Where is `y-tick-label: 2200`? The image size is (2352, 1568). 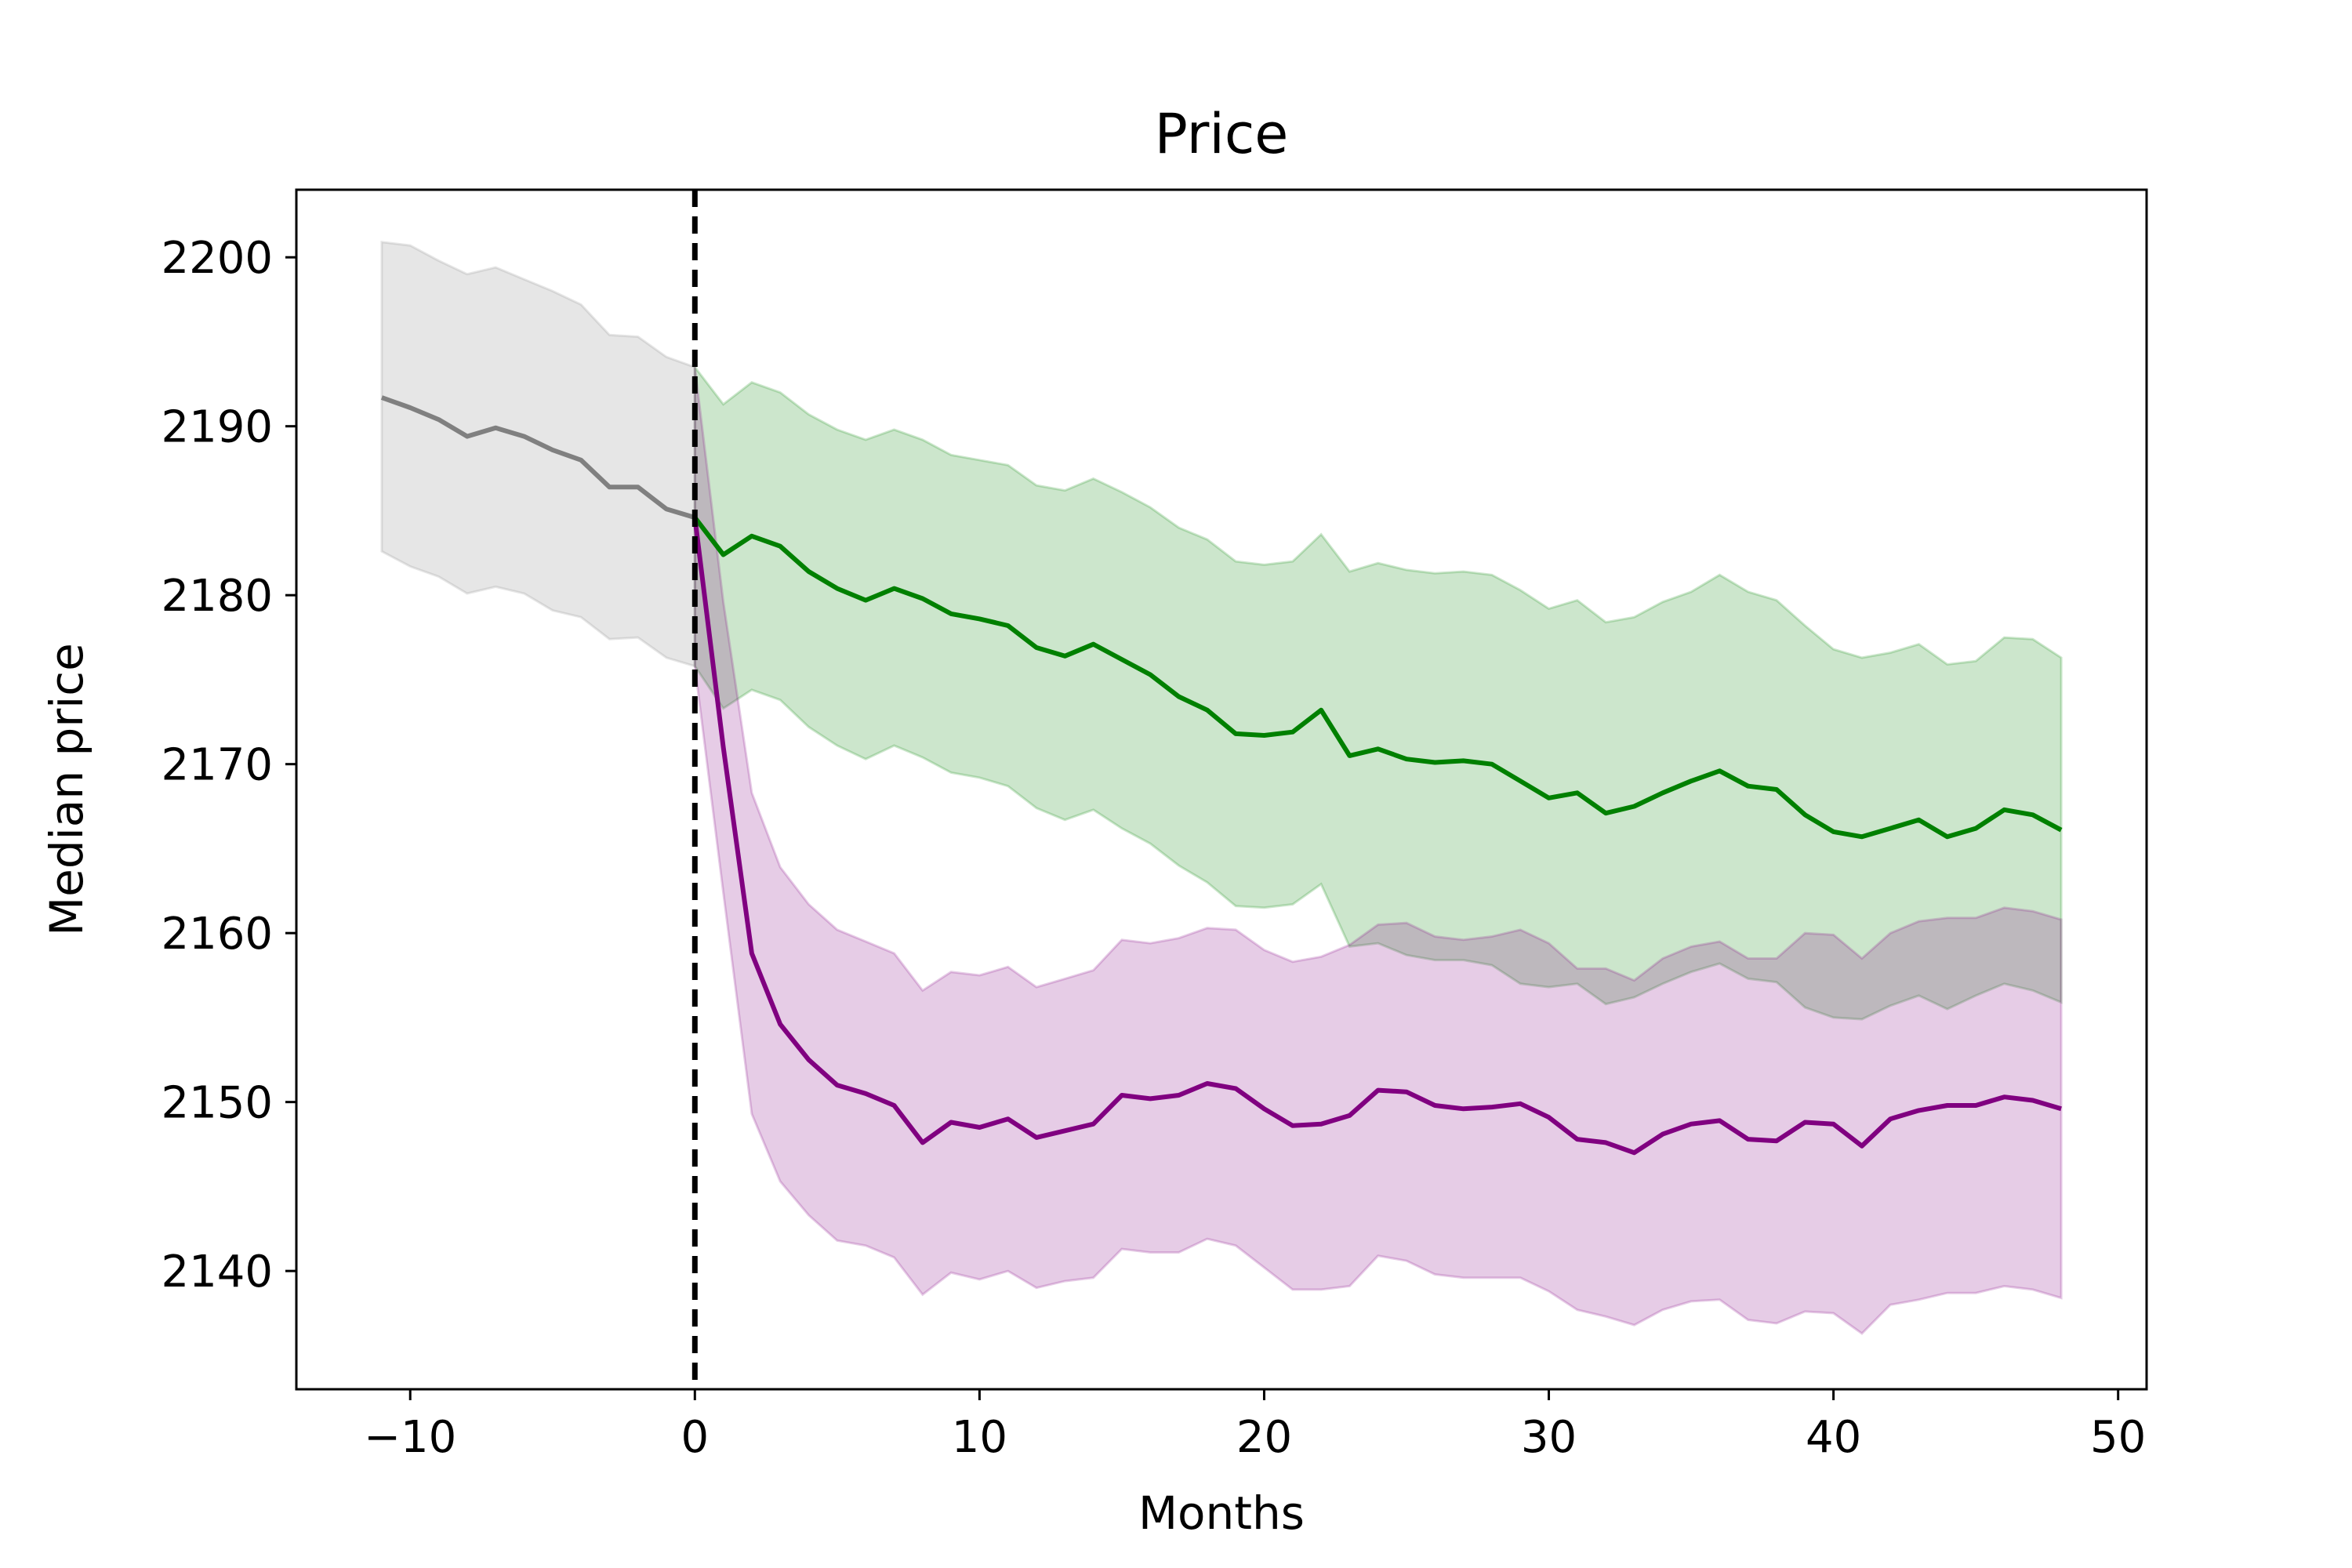 y-tick-label: 2200 is located at coordinates (217, 258).